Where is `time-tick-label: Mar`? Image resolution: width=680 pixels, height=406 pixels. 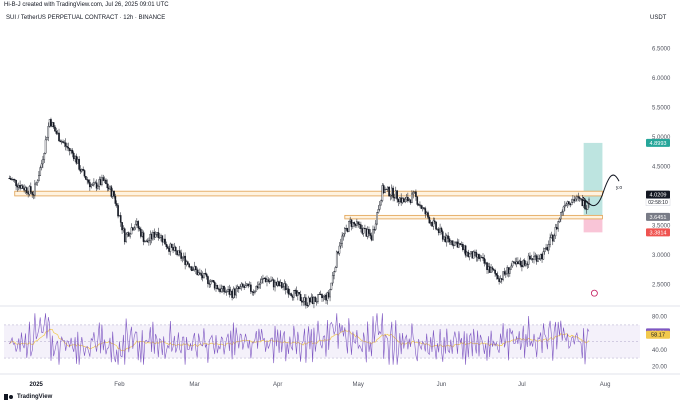
time-tick-label: Mar is located at coordinates (194, 385).